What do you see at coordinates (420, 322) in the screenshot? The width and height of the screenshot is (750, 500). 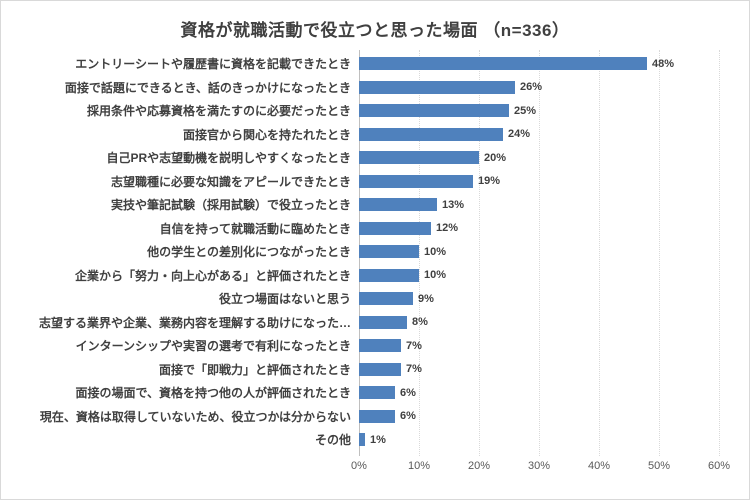 I see `value-label: 8%` at bounding box center [420, 322].